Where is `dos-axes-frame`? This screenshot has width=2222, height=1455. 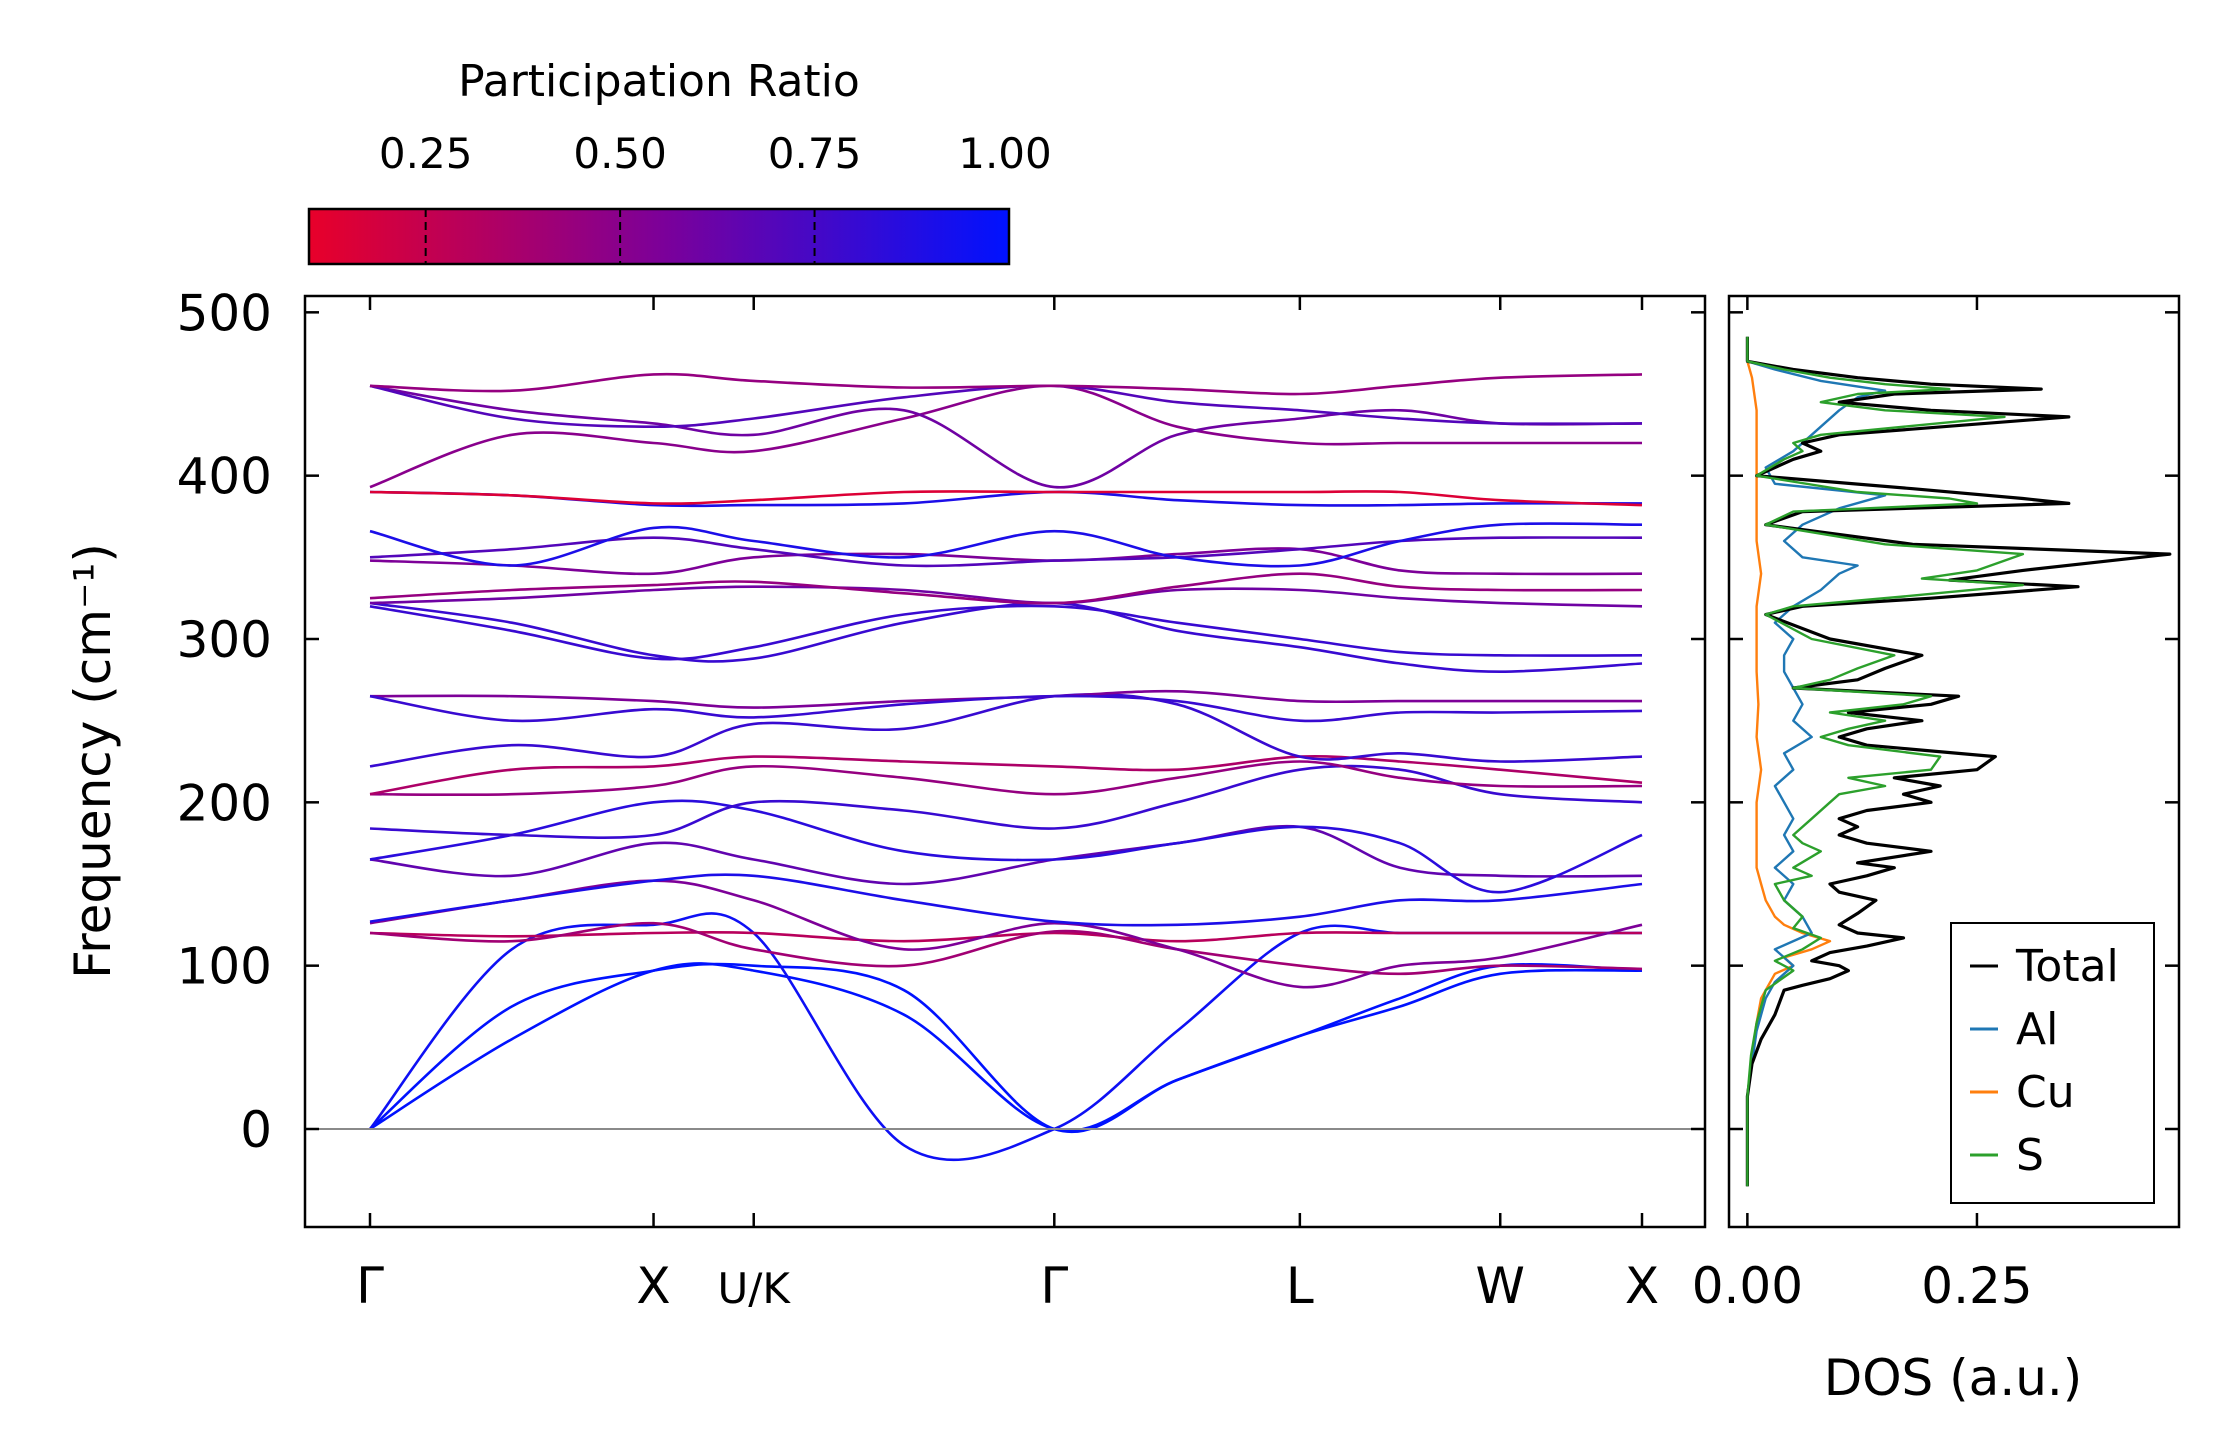
dos-axes-frame is located at coordinates (1954, 761).